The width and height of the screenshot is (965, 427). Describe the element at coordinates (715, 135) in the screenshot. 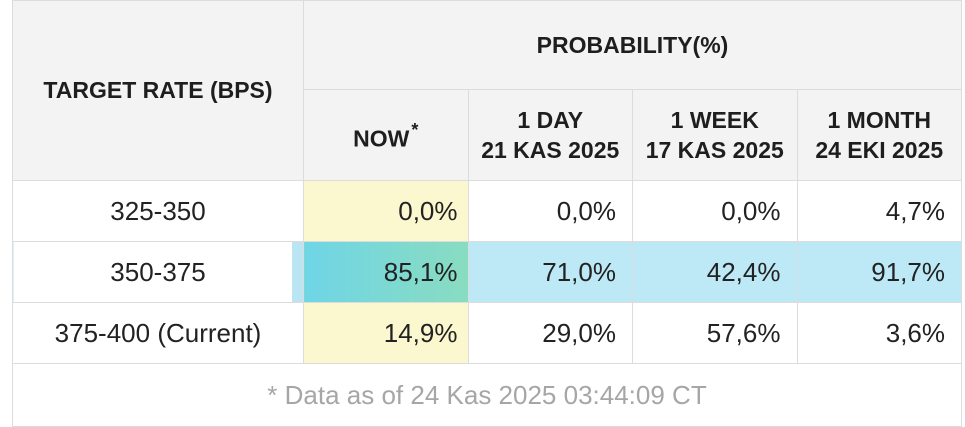

I see `header-1-week: 1 WEEK 17 KAS 2025` at that location.